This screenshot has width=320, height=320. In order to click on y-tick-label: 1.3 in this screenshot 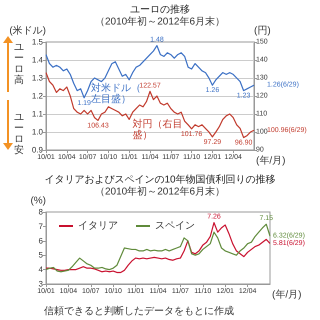, I will do `click(38, 78)`.